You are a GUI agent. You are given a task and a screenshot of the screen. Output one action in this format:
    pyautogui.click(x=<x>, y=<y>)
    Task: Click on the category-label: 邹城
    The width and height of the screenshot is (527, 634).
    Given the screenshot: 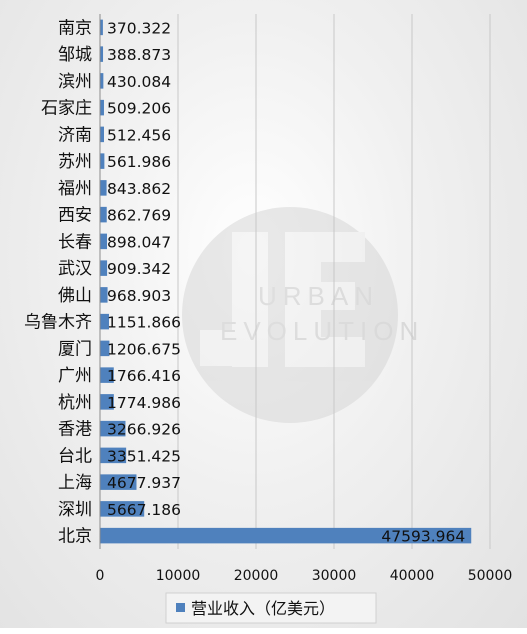 What is the action you would take?
    pyautogui.click(x=75, y=55)
    